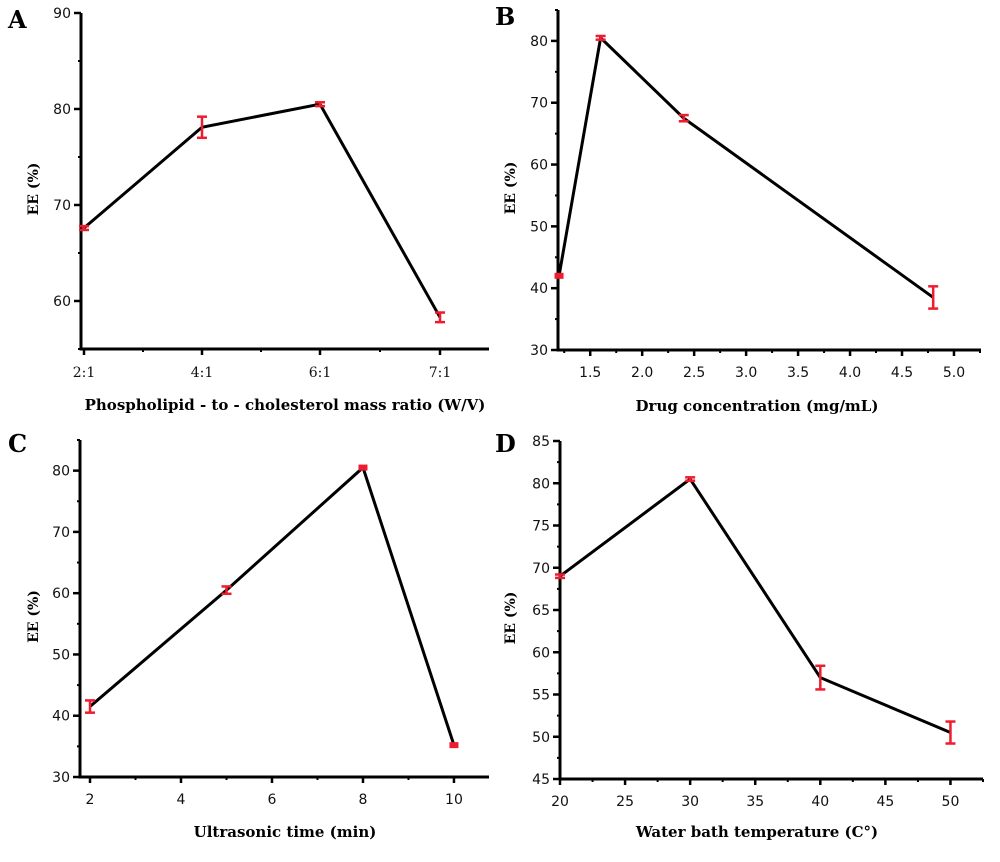 Image resolution: width=1000 pixels, height=862 pixels. What do you see at coordinates (90, 800) in the screenshot?
I see `x-tick-label: 2` at bounding box center [90, 800].